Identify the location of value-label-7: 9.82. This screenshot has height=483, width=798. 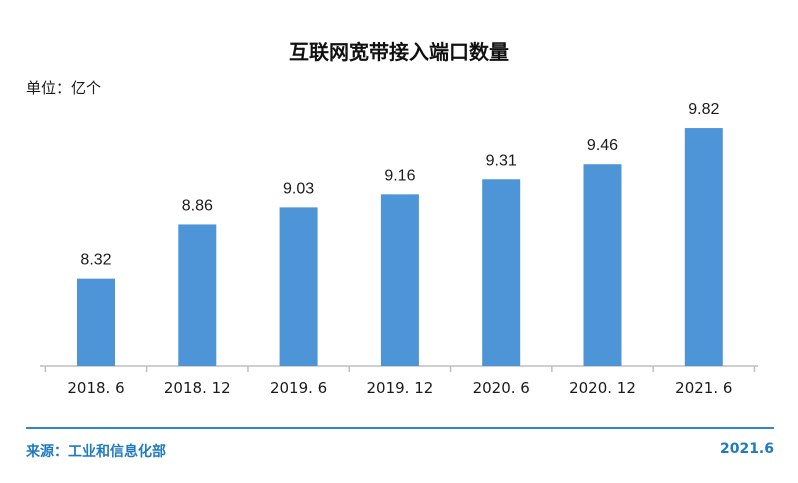
(703, 109).